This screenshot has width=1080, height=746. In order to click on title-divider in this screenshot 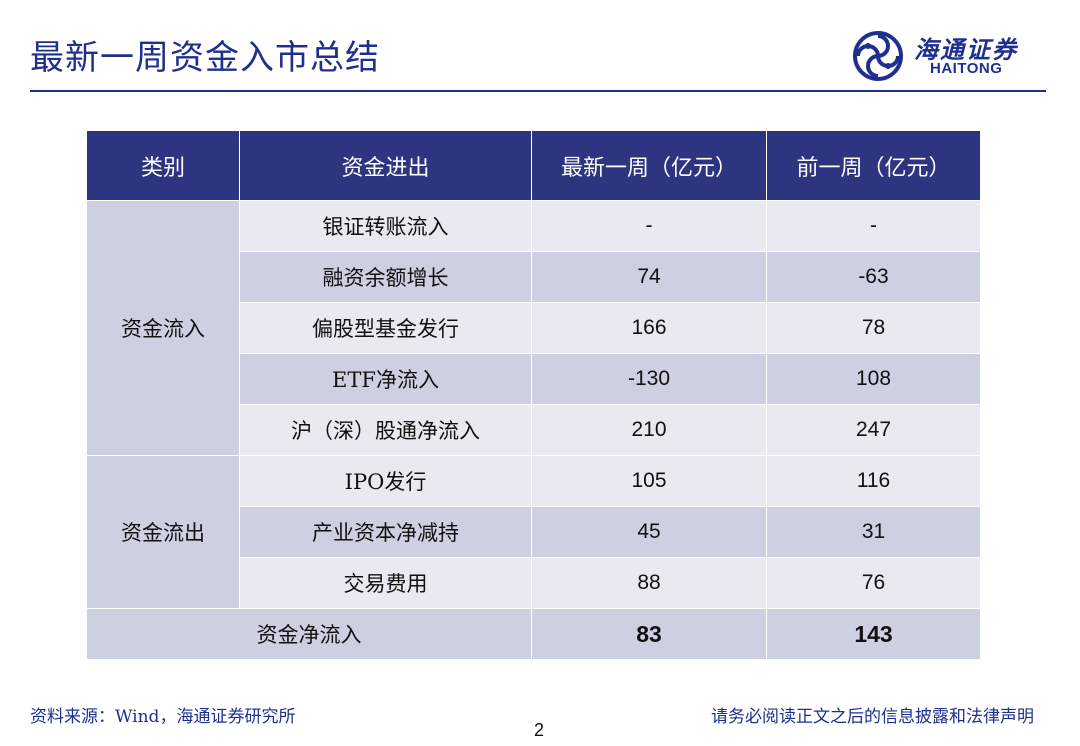, I will do `click(538, 91)`.